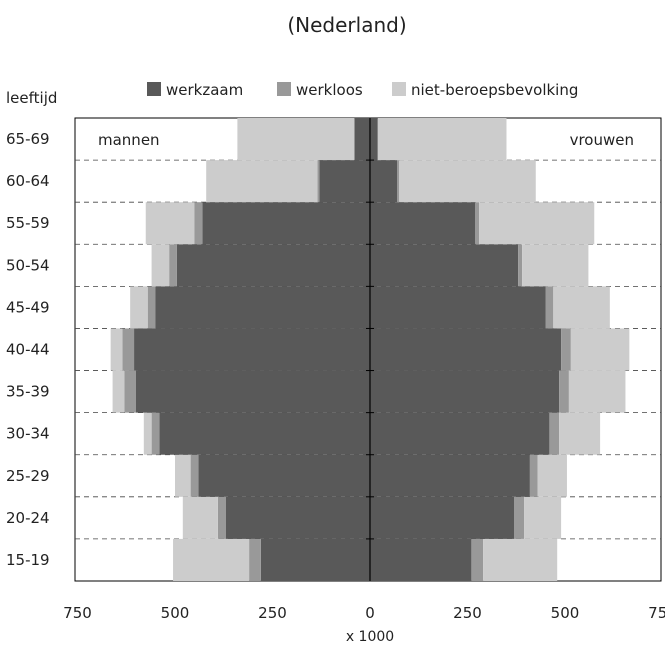  I want to click on legend-label-werkzaam: werkzaam, so click(204, 90).